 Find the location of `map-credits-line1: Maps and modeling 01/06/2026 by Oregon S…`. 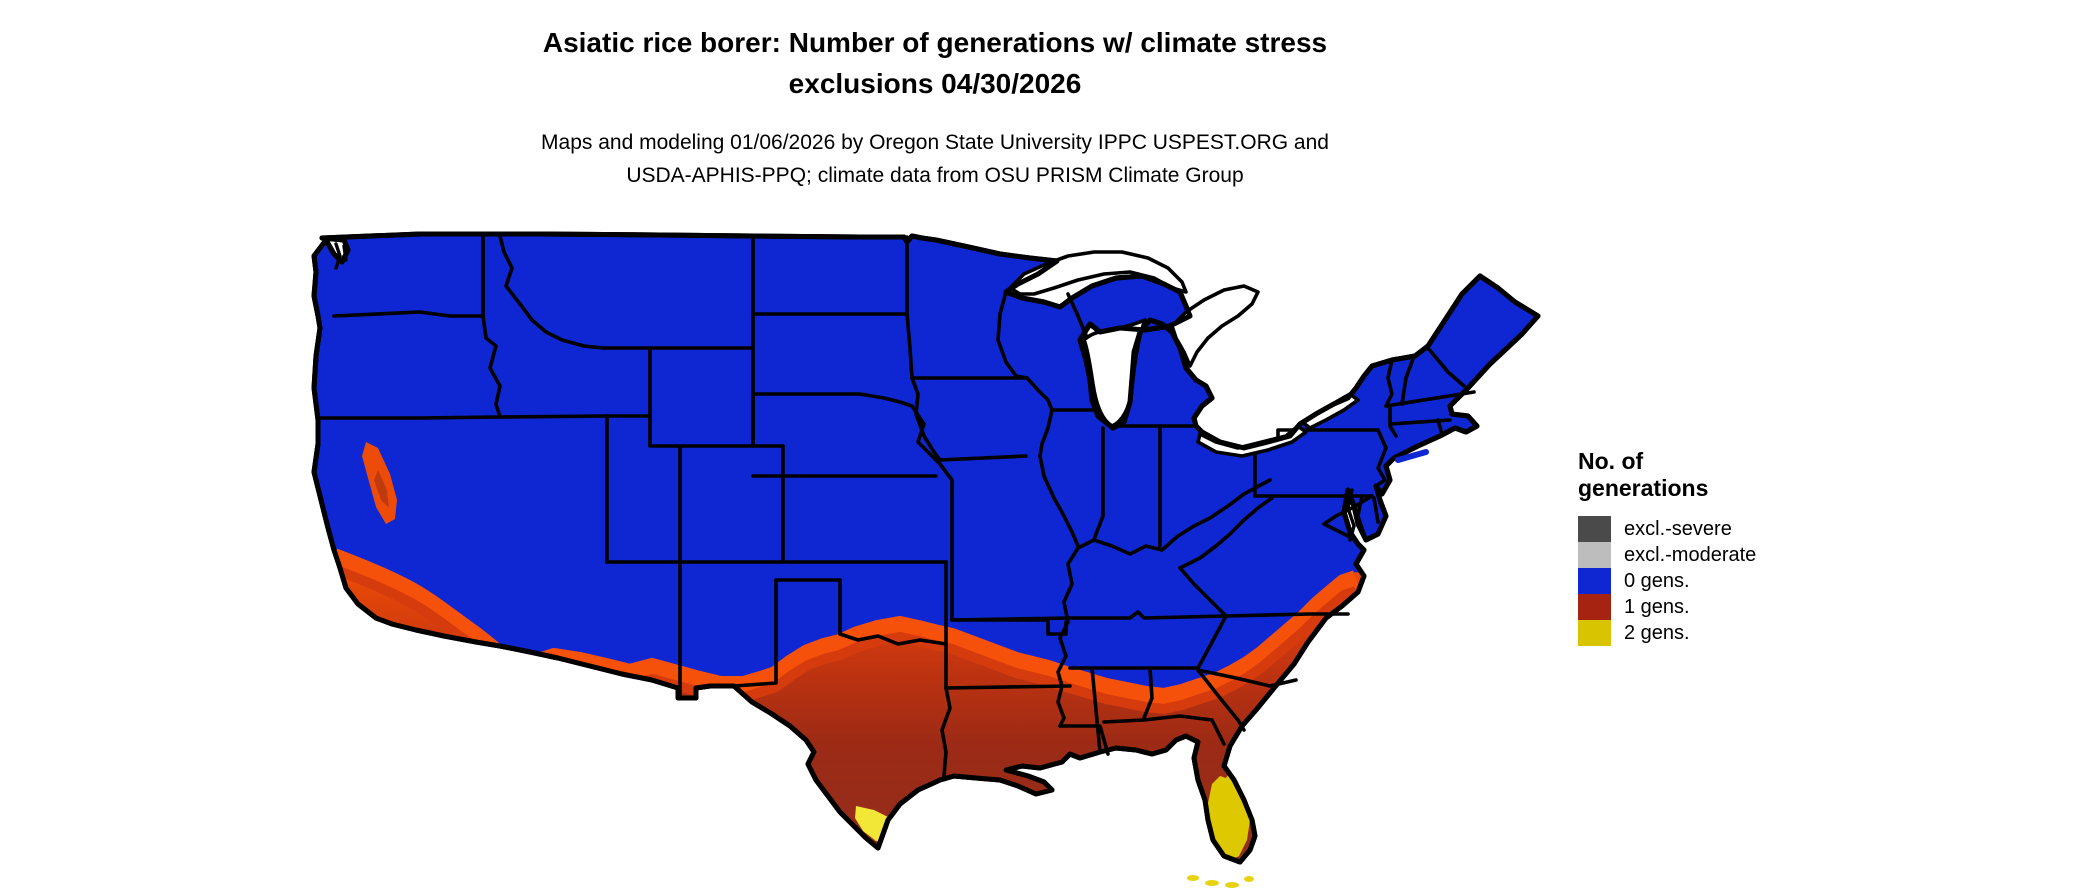

map-credits-line1: Maps and modeling 01/06/2026 by Oregon S… is located at coordinates (935, 142).